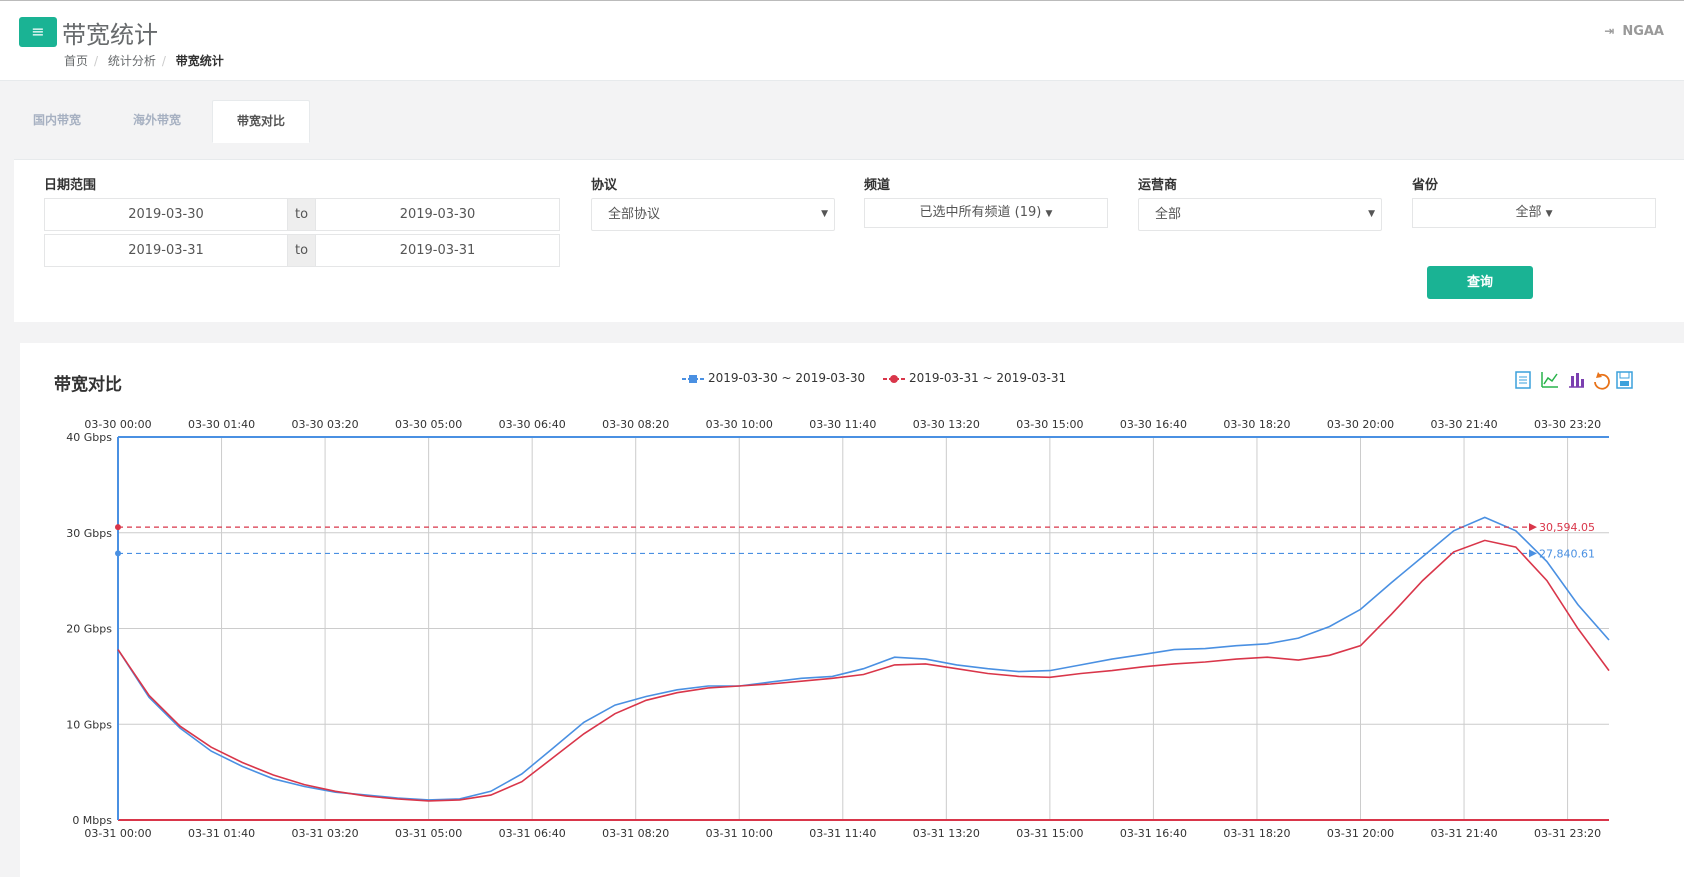 This screenshot has width=1684, height=877. I want to click on protocol-value: 全部协议, so click(634, 214).